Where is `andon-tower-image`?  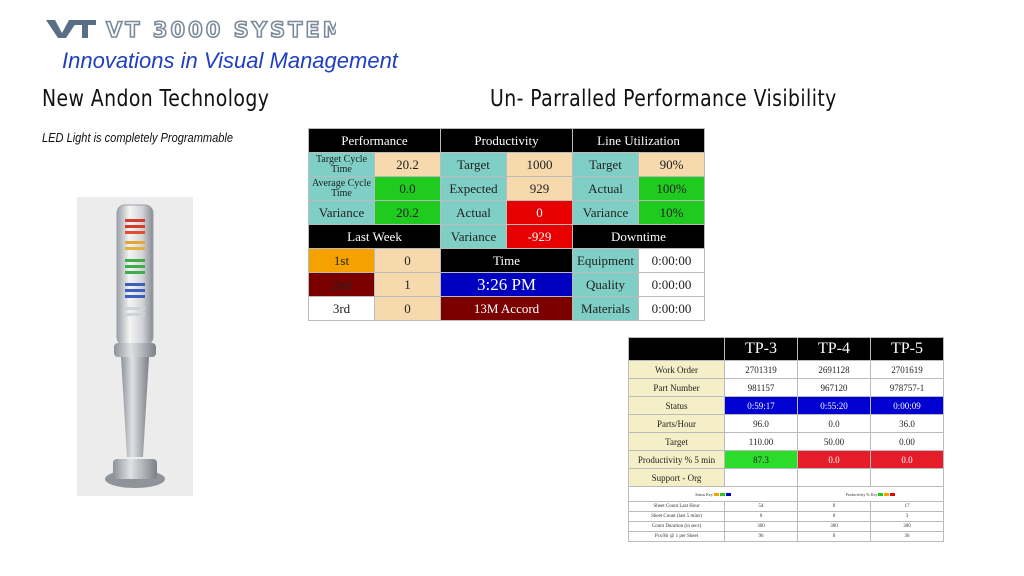 andon-tower-image is located at coordinates (135, 346).